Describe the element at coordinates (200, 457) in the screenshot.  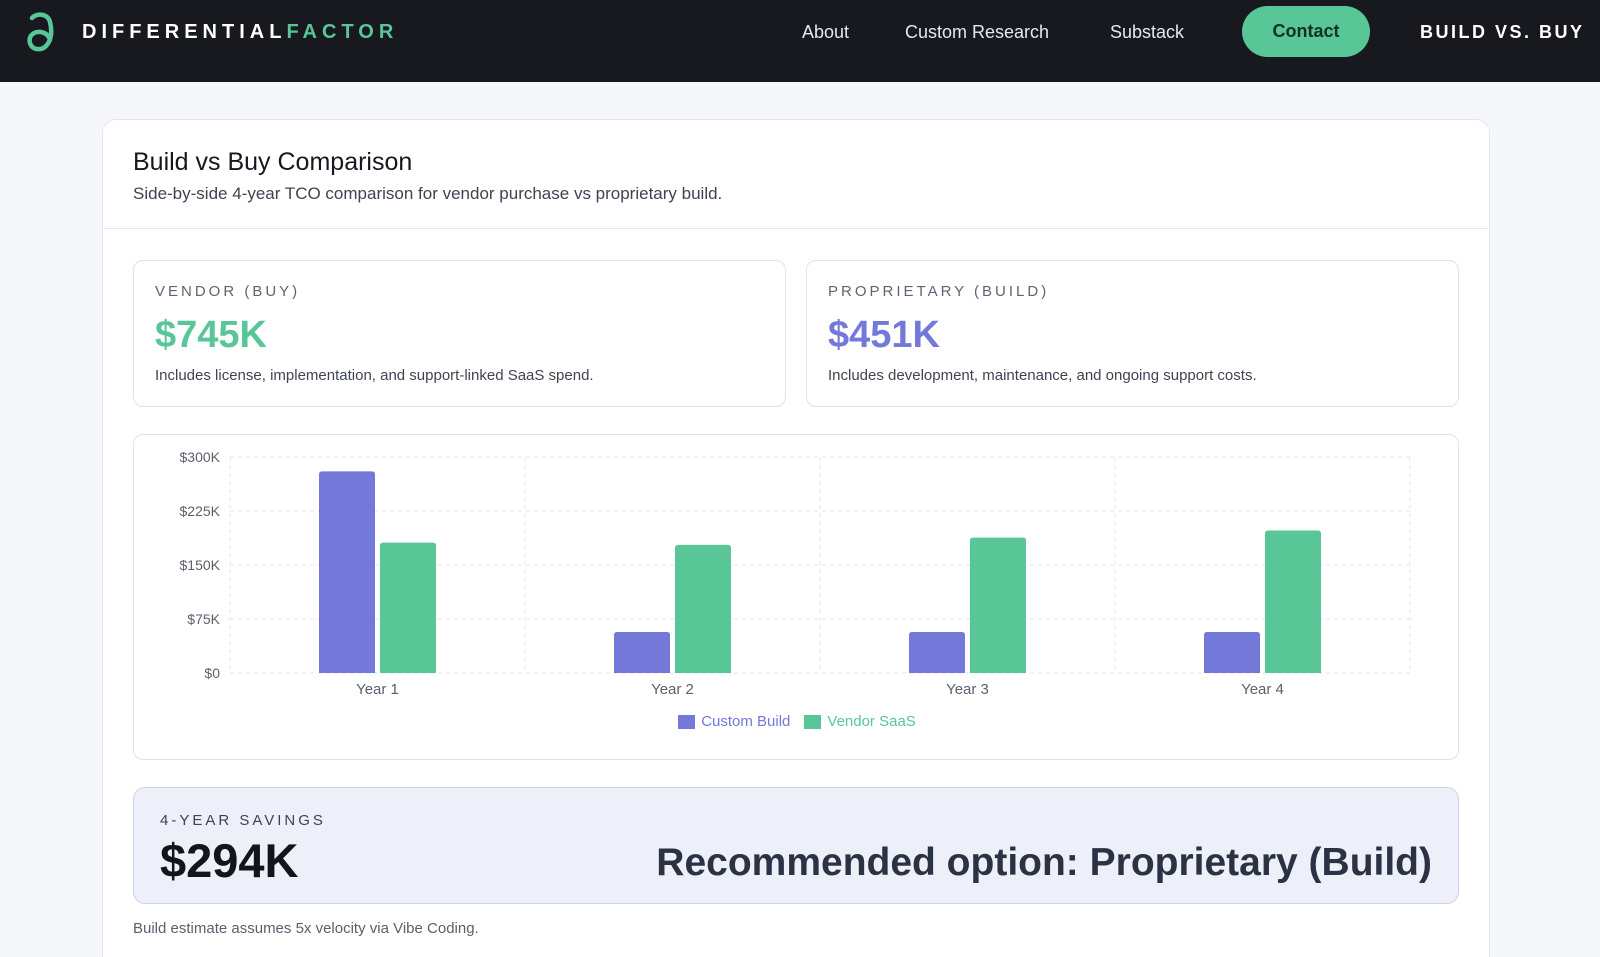
I see `y-tick-label: $300K` at that location.